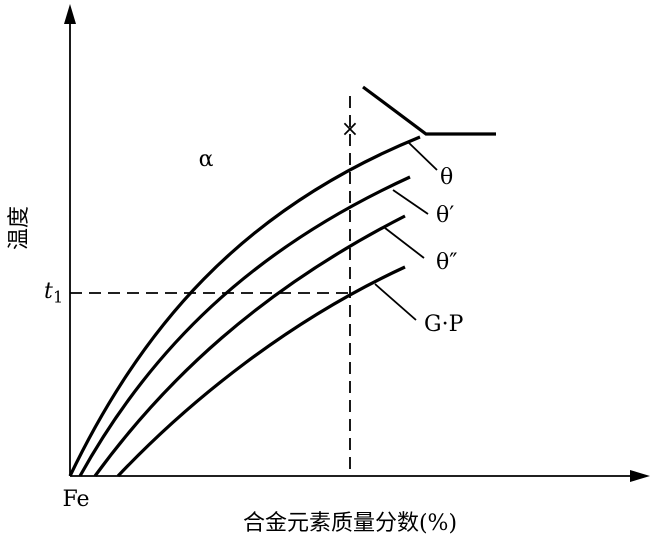  What do you see at coordinates (640, 476) in the screenshot?
I see `x-axis-arrow` at bounding box center [640, 476].